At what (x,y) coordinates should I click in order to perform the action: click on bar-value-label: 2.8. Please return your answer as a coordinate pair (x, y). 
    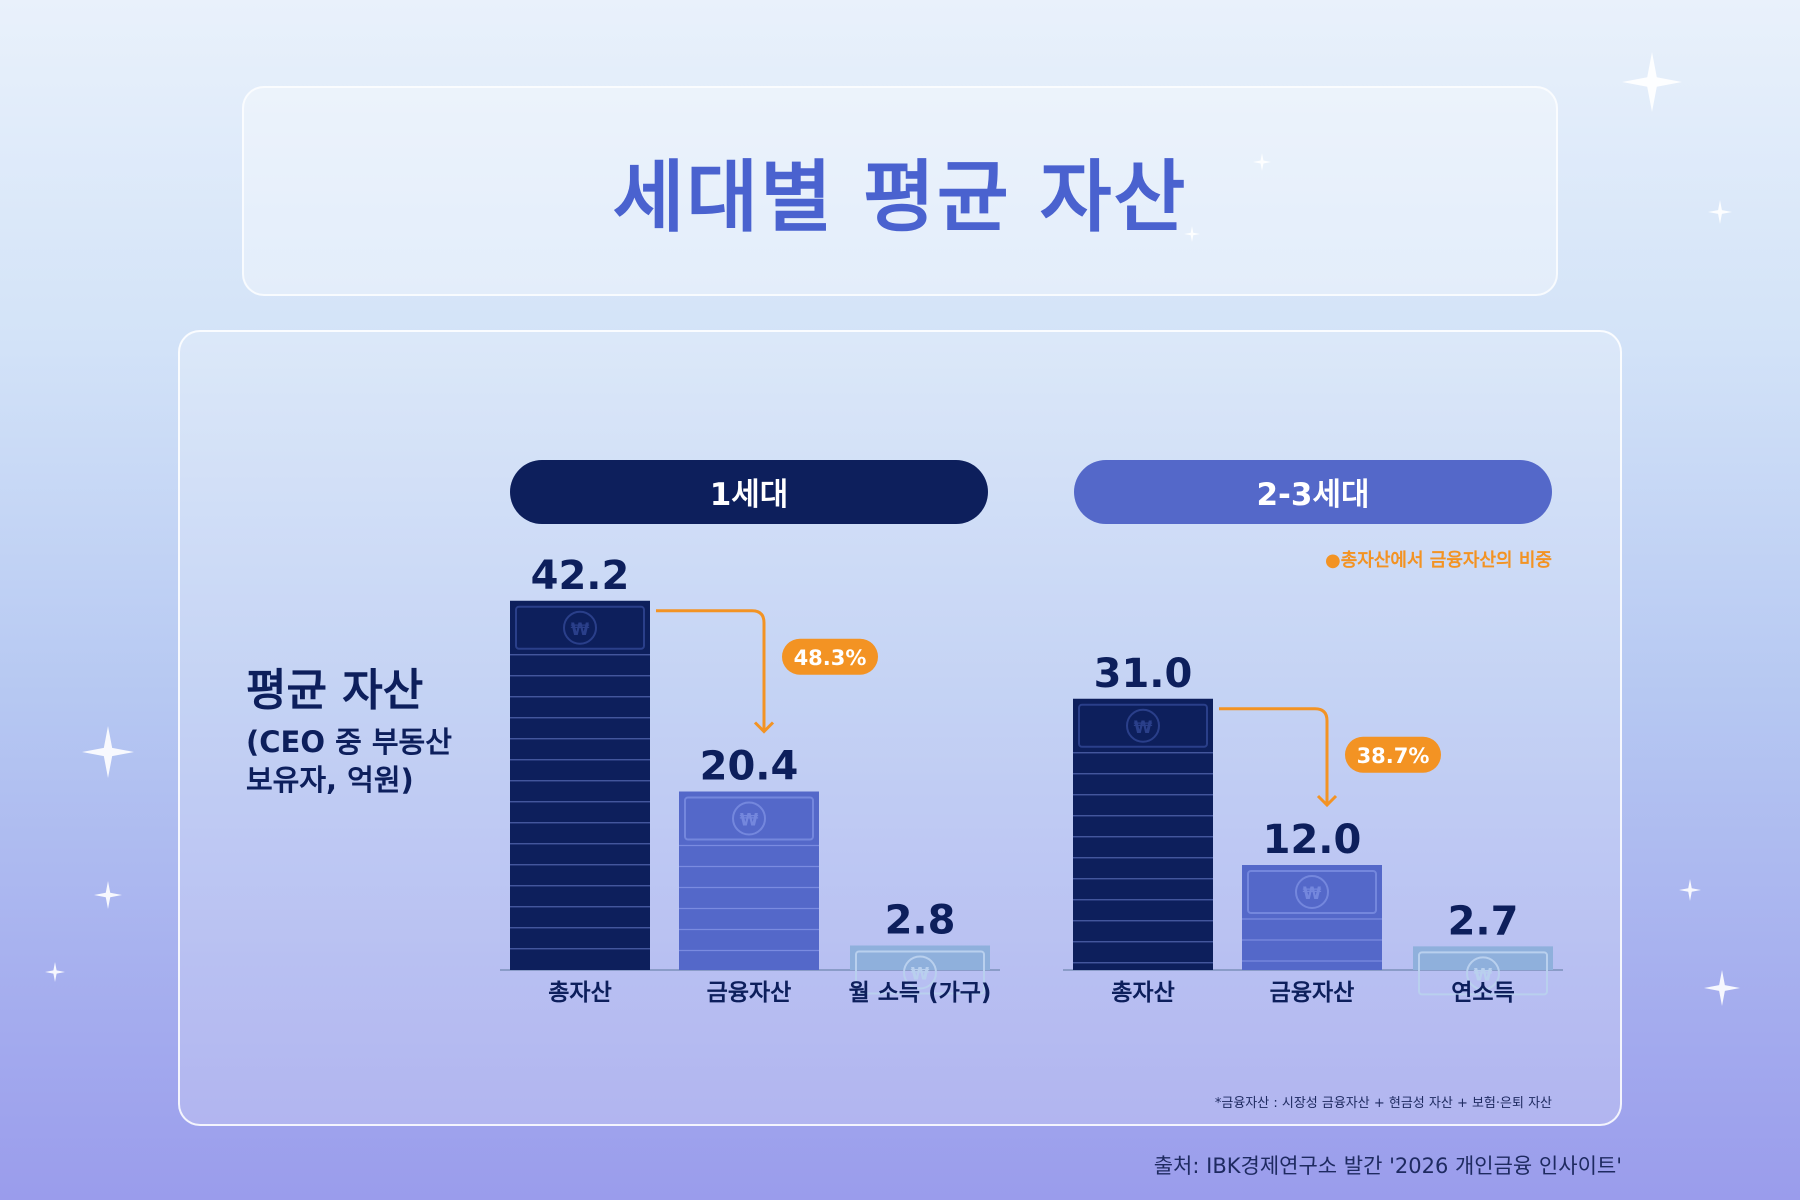
    Looking at the image, I should click on (920, 921).